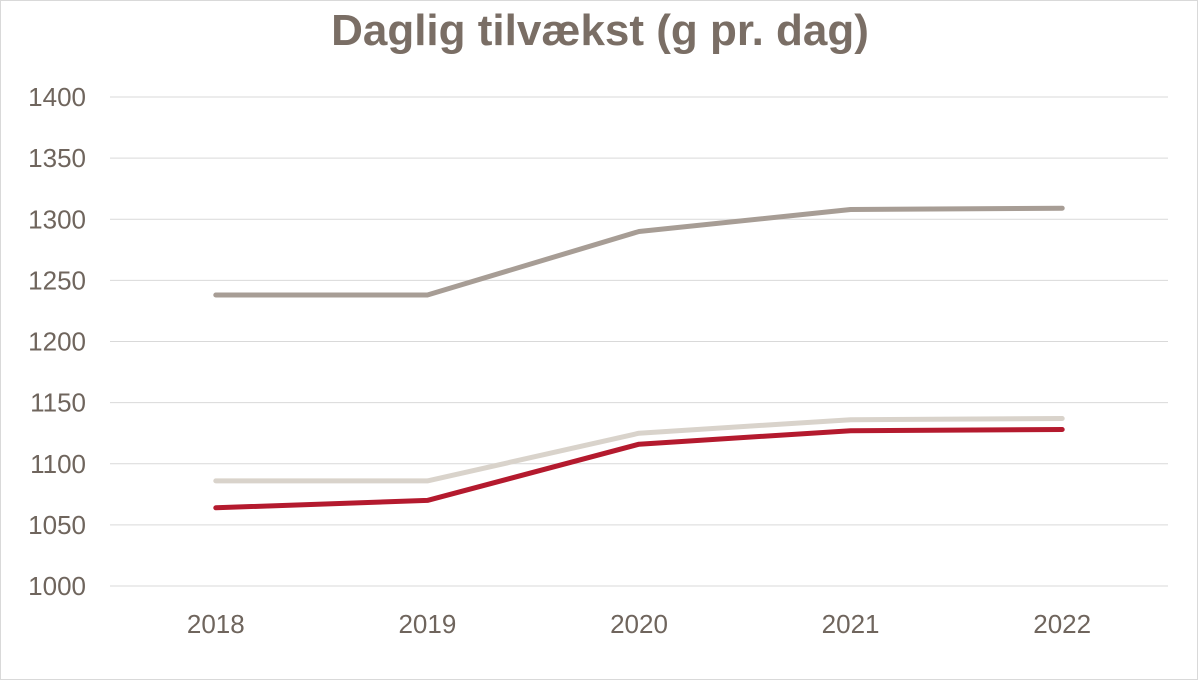 Image resolution: width=1200 pixels, height=680 pixels. What do you see at coordinates (1062, 624) in the screenshot?
I see `x-tick-label: 2022` at bounding box center [1062, 624].